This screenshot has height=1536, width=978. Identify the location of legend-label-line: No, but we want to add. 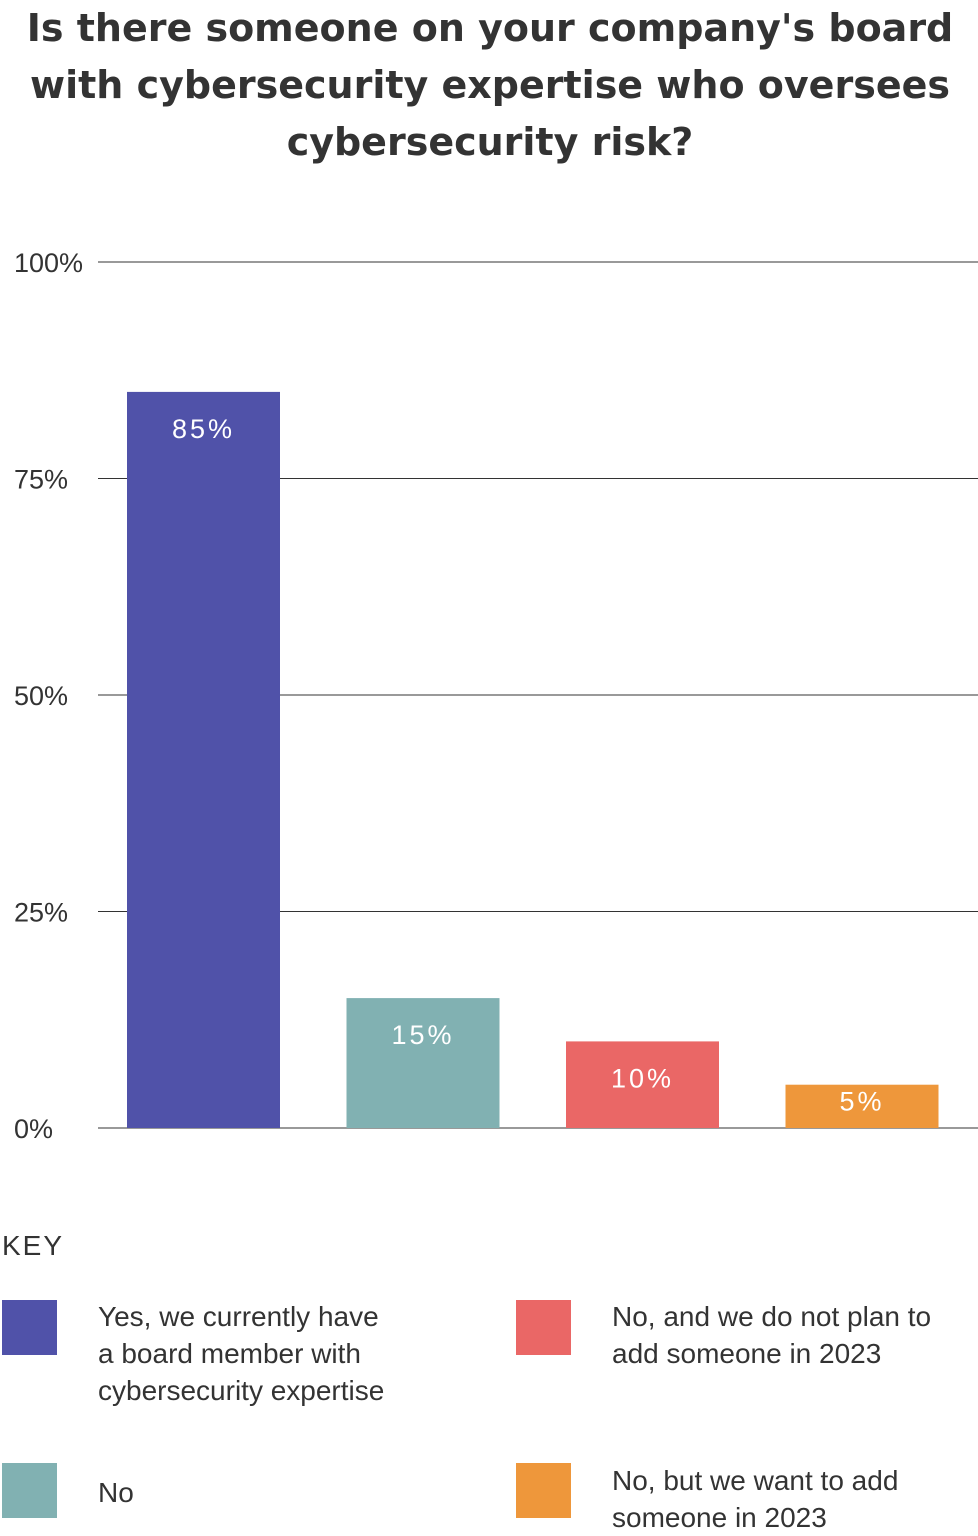
(755, 1480).